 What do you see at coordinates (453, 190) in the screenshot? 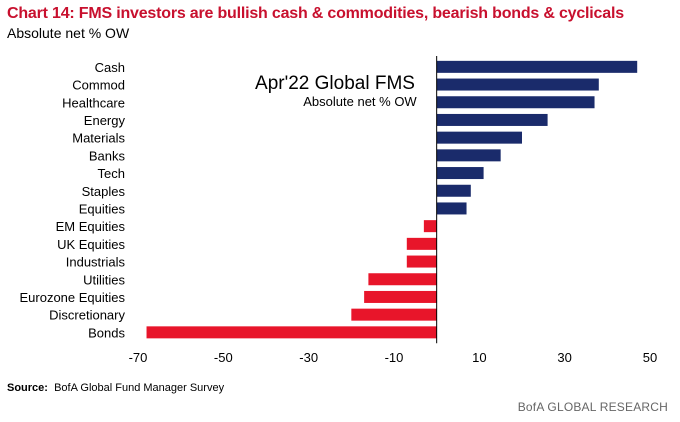
I see `bar-staples` at bounding box center [453, 190].